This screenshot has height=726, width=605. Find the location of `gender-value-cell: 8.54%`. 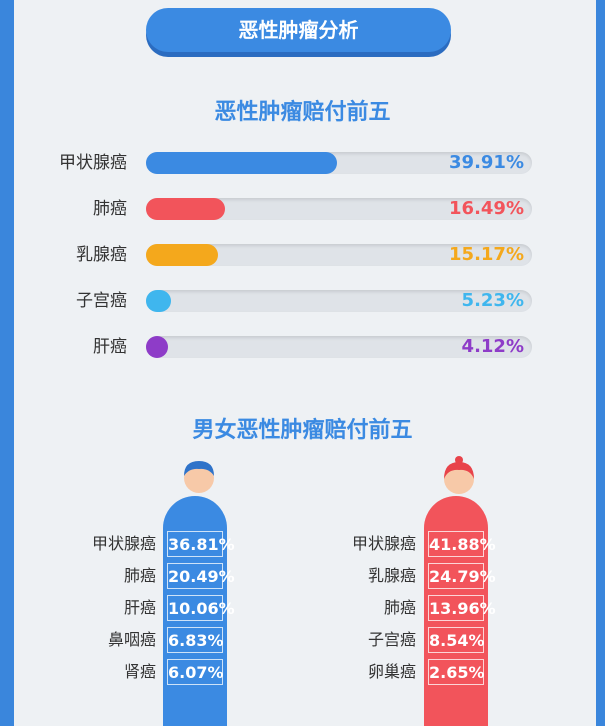

gender-value-cell: 8.54% is located at coordinates (456, 640).